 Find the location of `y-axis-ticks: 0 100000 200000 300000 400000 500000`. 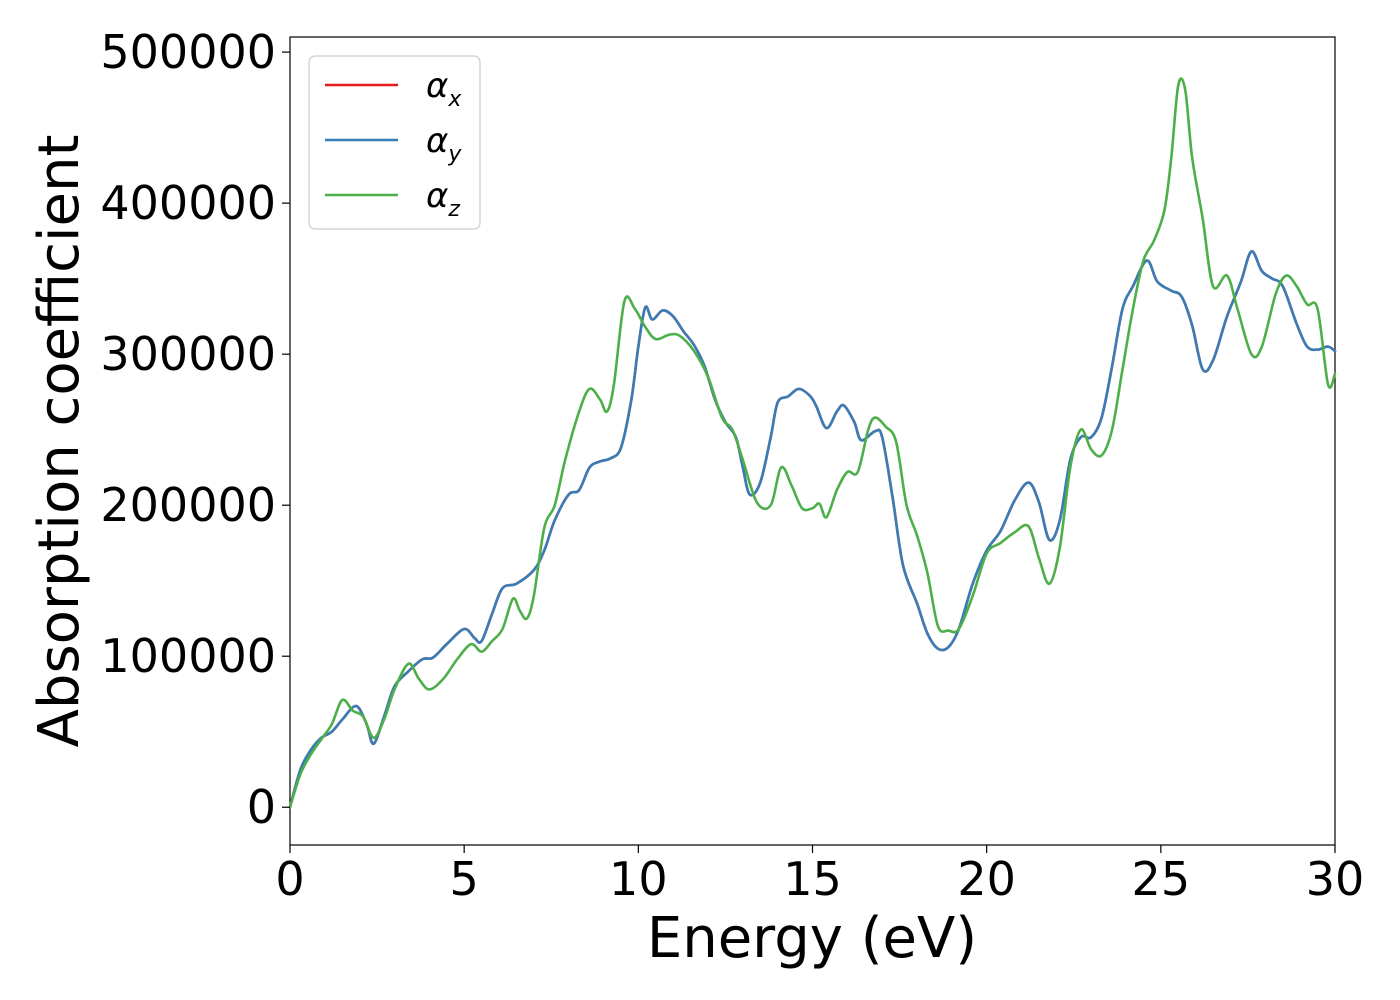

y-axis-ticks: 0 100000 200000 300000 400000 500000 is located at coordinates (195, 429).